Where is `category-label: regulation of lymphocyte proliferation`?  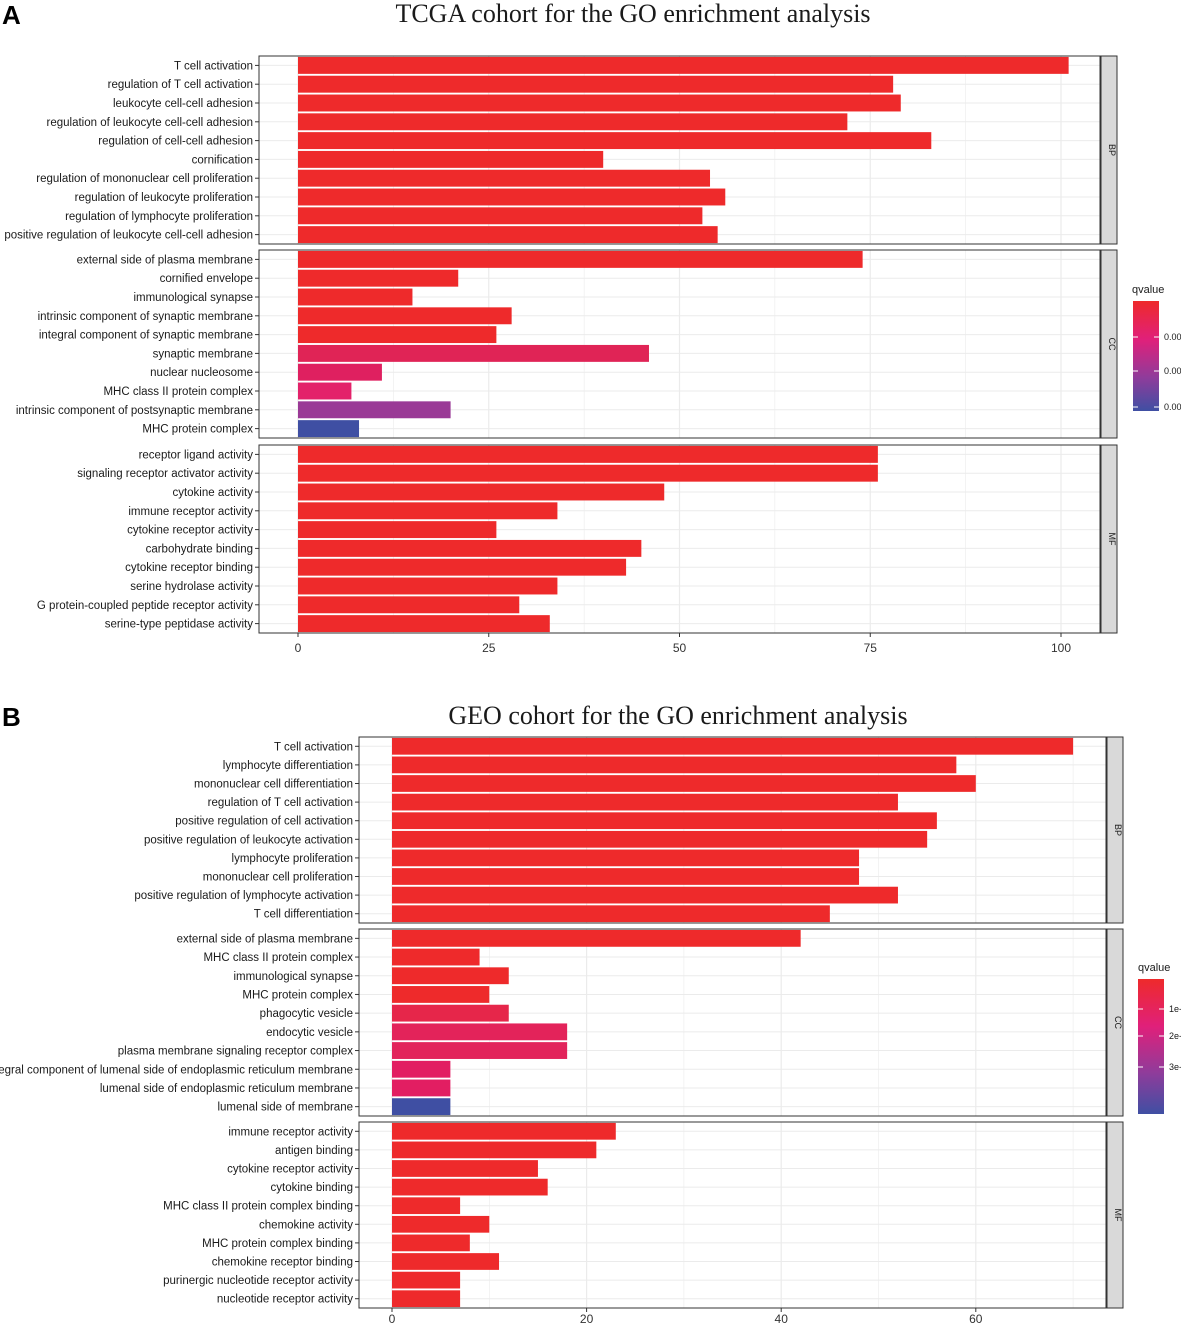
category-label: regulation of lymphocyte proliferation is located at coordinates (159, 217).